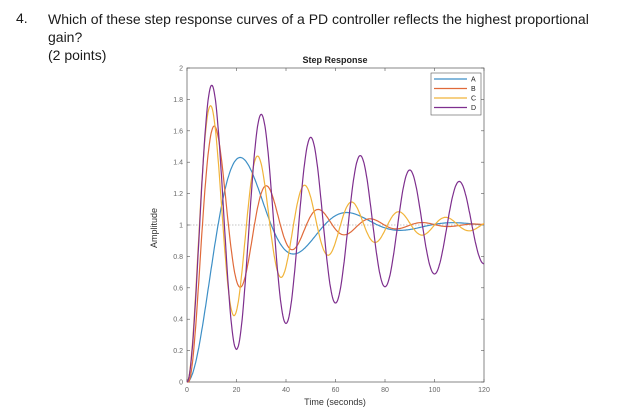 This screenshot has height=416, width=624. Describe the element at coordinates (286, 390) in the screenshot. I see `x-tick-label: 40` at that location.